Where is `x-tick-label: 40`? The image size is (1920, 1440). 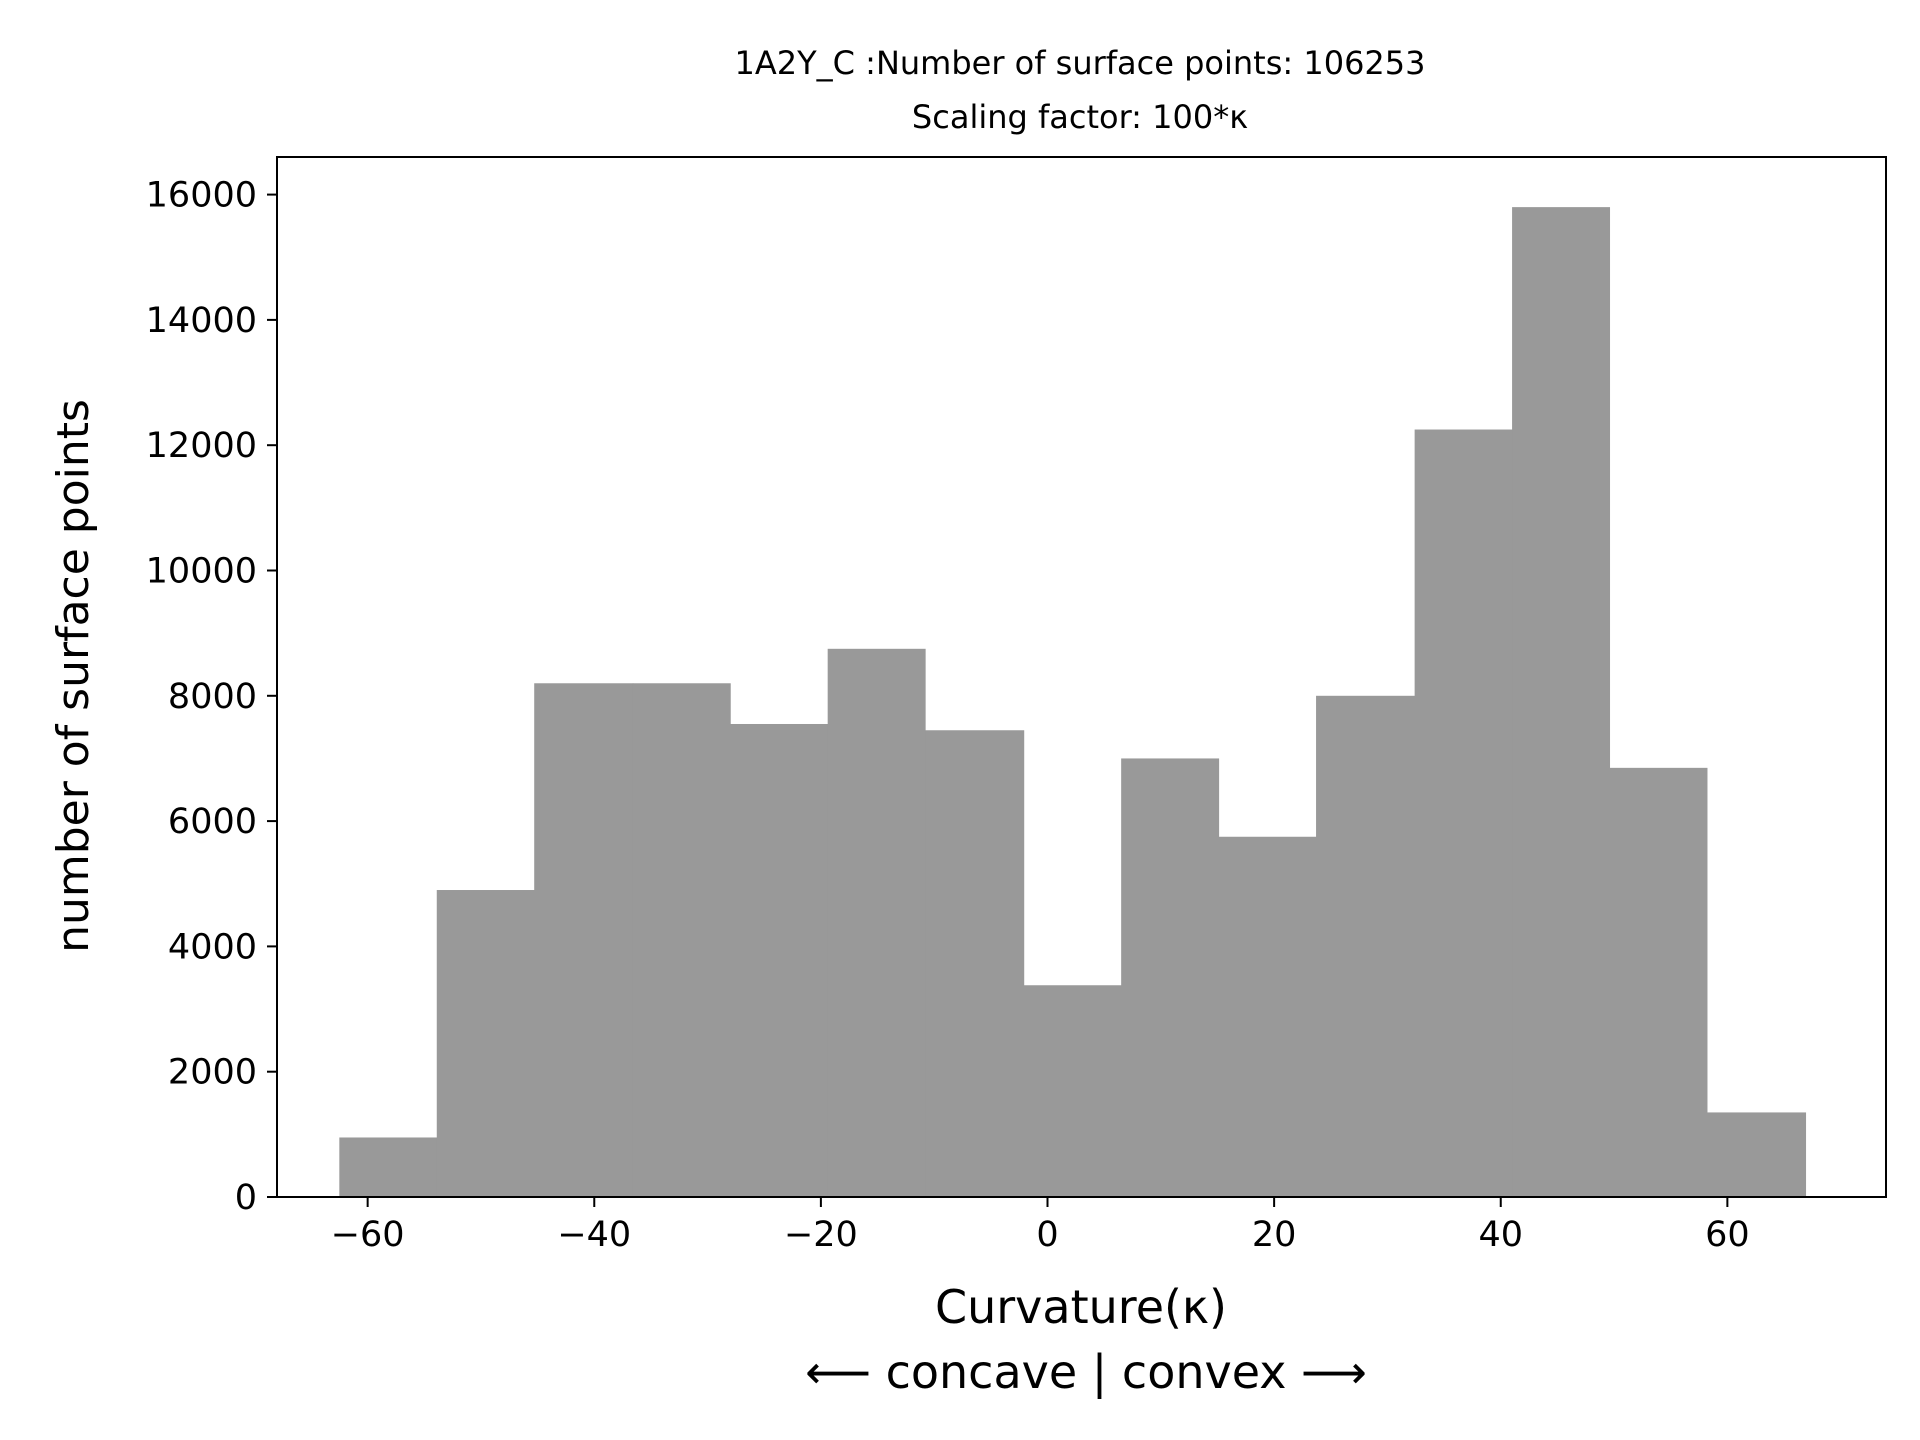 x-tick-label: 40 is located at coordinates (1500, 1235).